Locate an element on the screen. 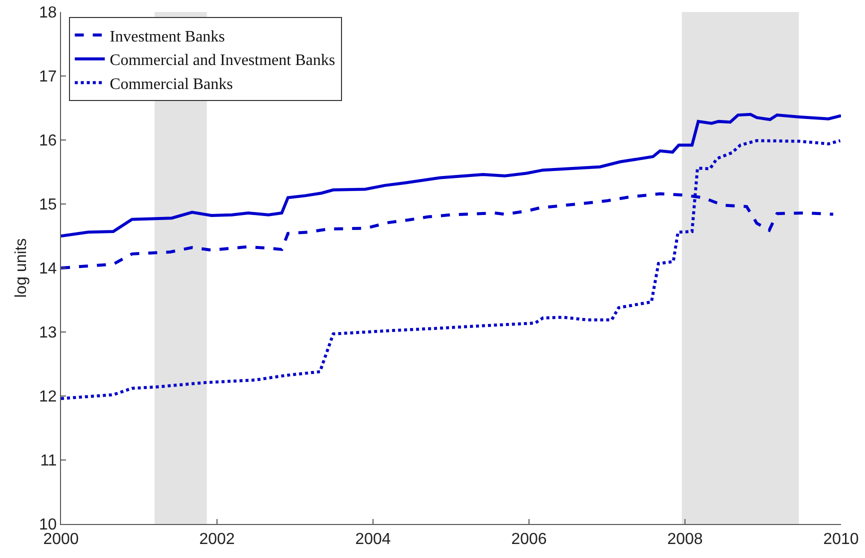  x-tick-label: 2002 is located at coordinates (217, 539).